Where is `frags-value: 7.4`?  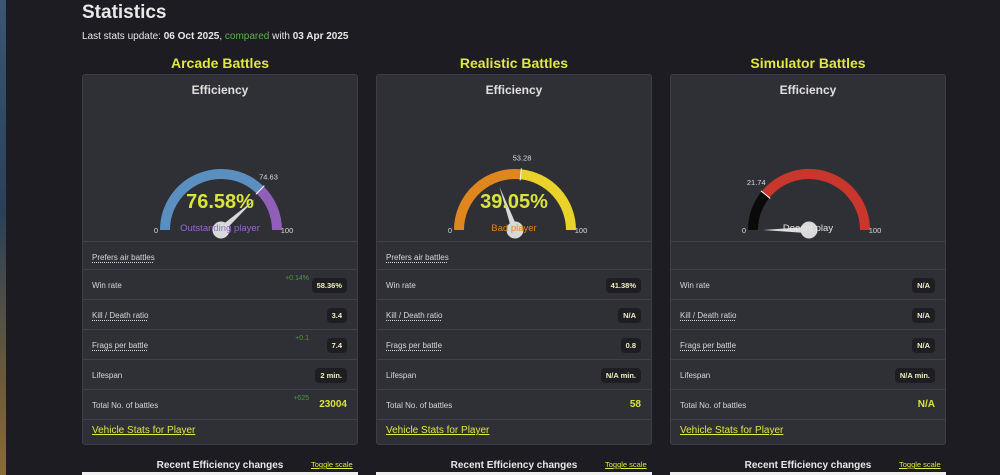
frags-value: 7.4 is located at coordinates (336, 345).